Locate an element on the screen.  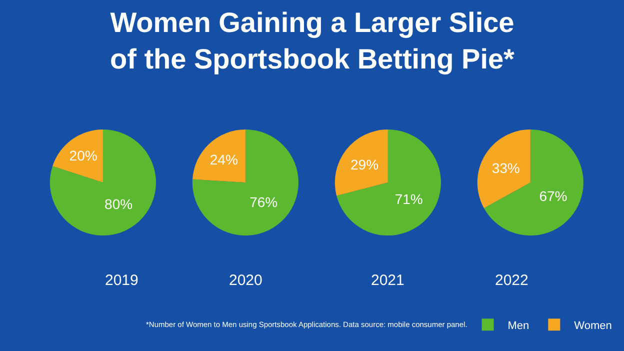
slice-label: 2022 is located at coordinates (511, 280).